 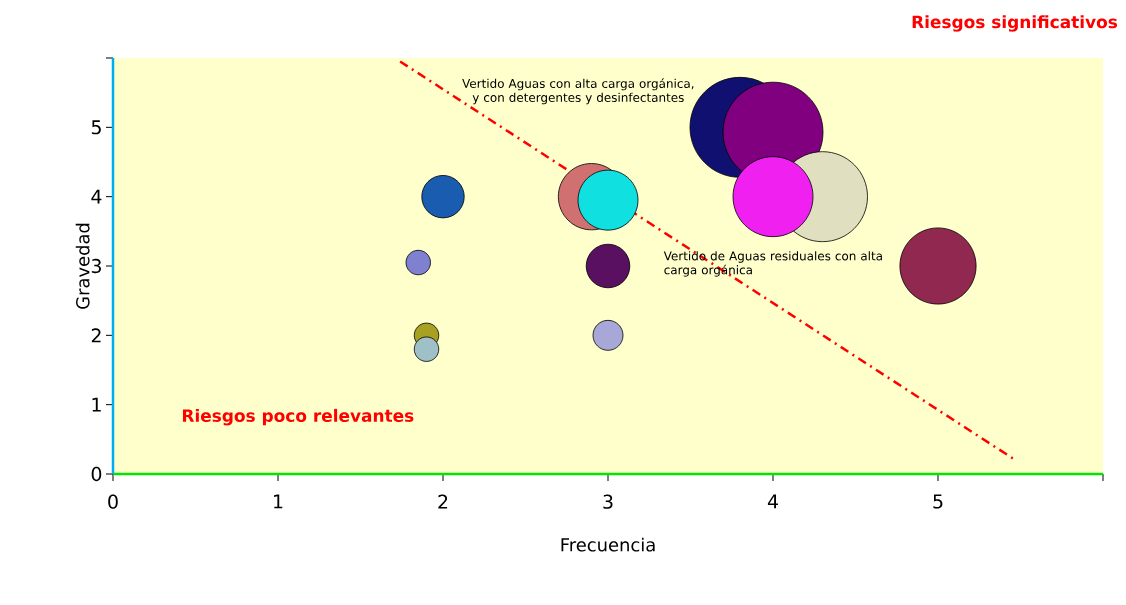 What do you see at coordinates (96, 404) in the screenshot?
I see `y-tick-label: 1` at bounding box center [96, 404].